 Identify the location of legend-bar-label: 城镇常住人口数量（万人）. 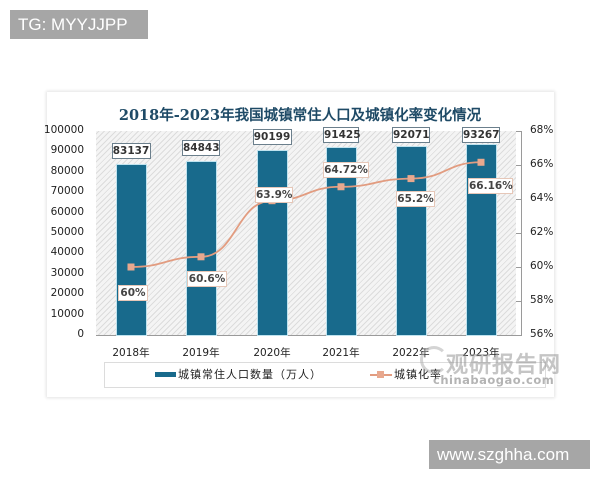
(250, 374).